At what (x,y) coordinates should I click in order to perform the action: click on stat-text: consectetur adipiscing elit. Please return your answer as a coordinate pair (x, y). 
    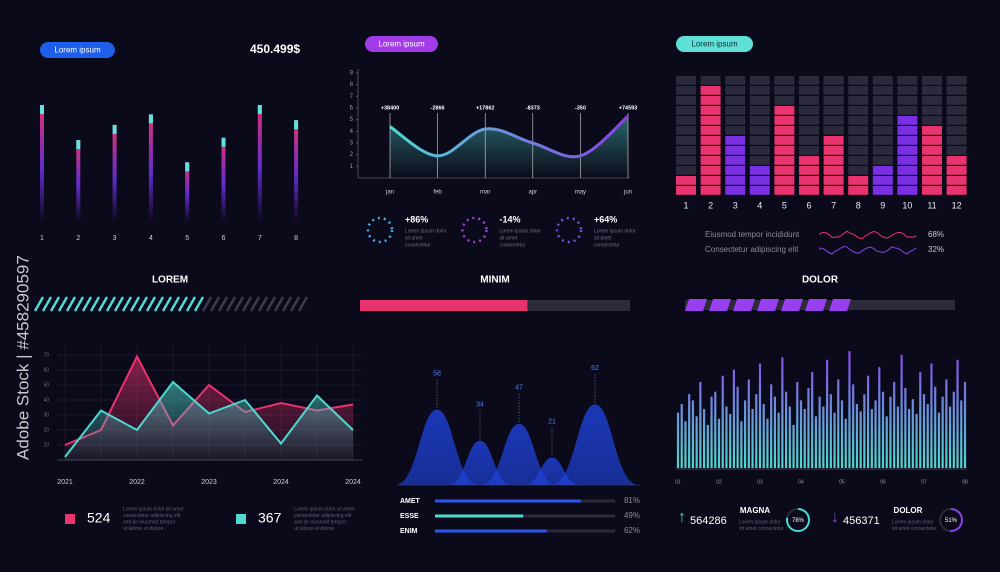
    Looking at the image, I should click on (323, 516).